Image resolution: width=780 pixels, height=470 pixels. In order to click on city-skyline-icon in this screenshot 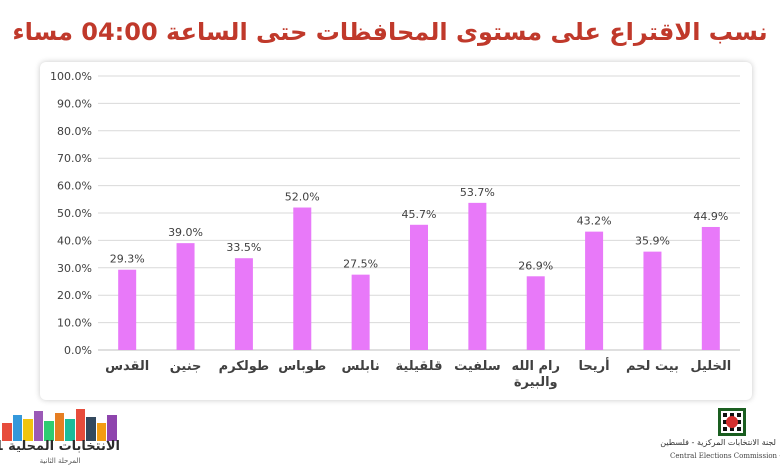, I will do `click(59, 425)`.